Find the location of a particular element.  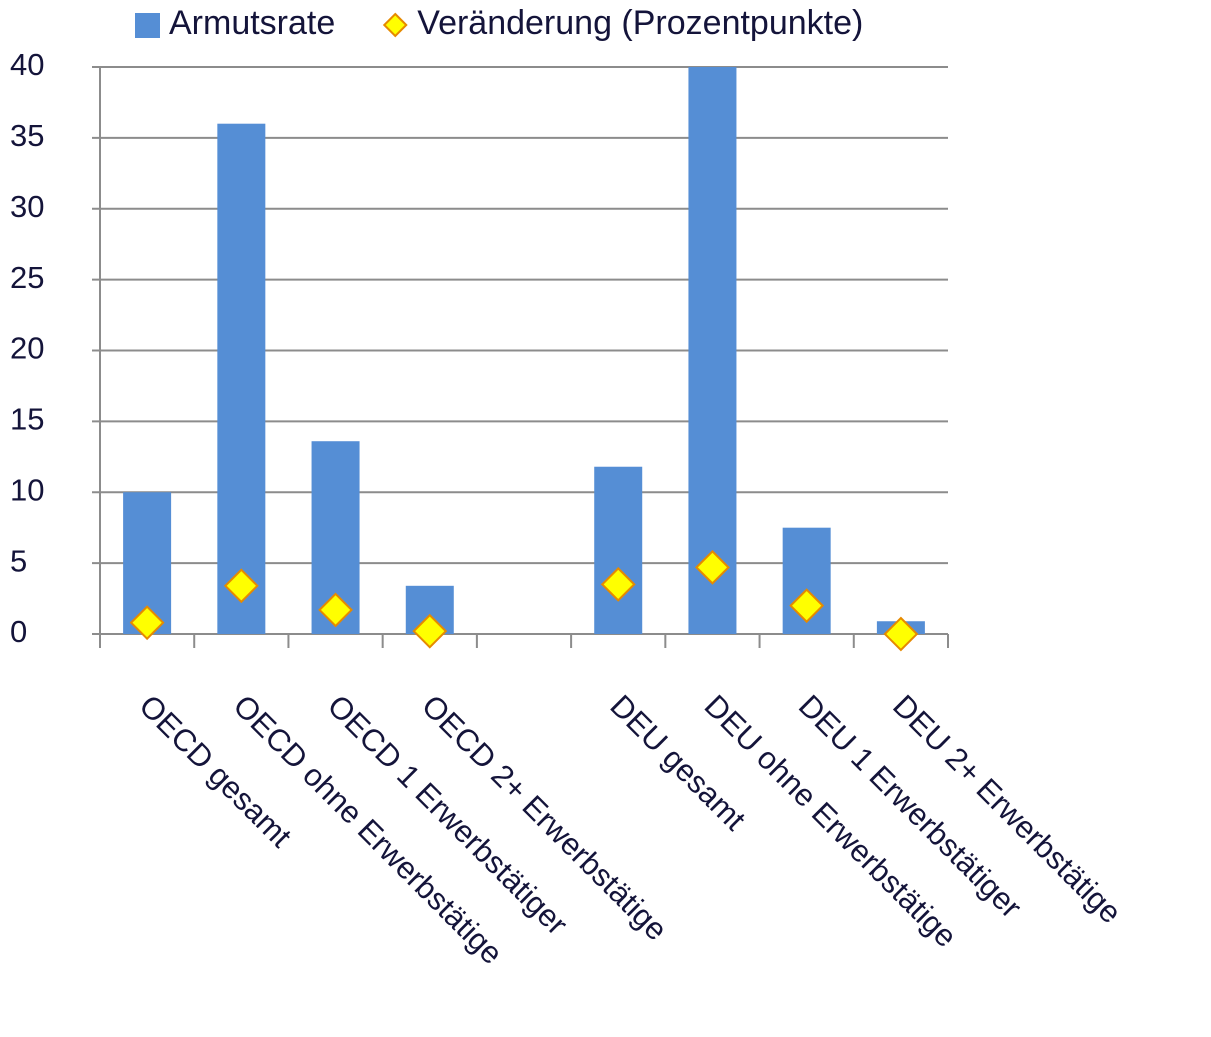

y-tick-label: 0 is located at coordinates (18, 631).